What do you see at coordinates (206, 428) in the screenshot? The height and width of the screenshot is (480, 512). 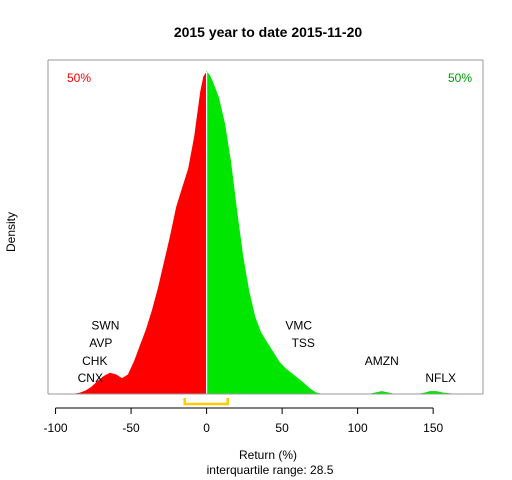 I see `x-tick-label: 0` at bounding box center [206, 428].